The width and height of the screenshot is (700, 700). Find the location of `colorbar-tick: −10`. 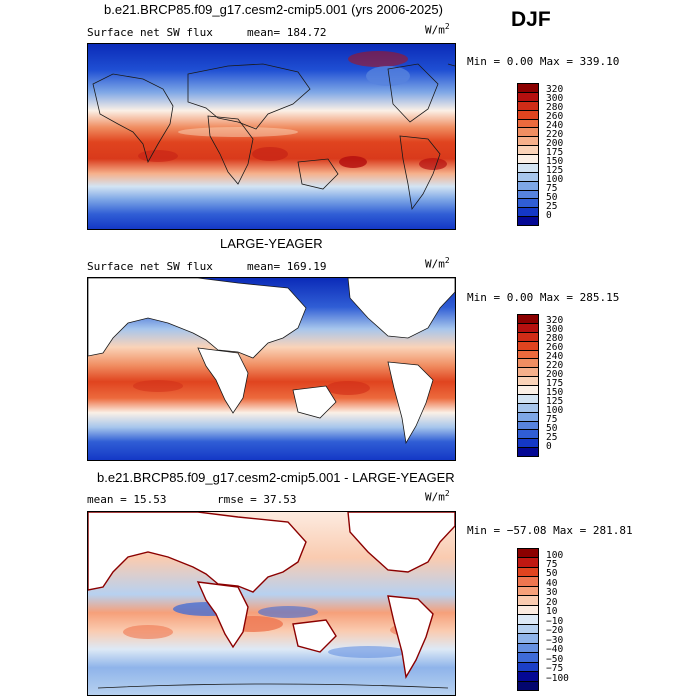

colorbar-tick: −10 is located at coordinates (555, 621).